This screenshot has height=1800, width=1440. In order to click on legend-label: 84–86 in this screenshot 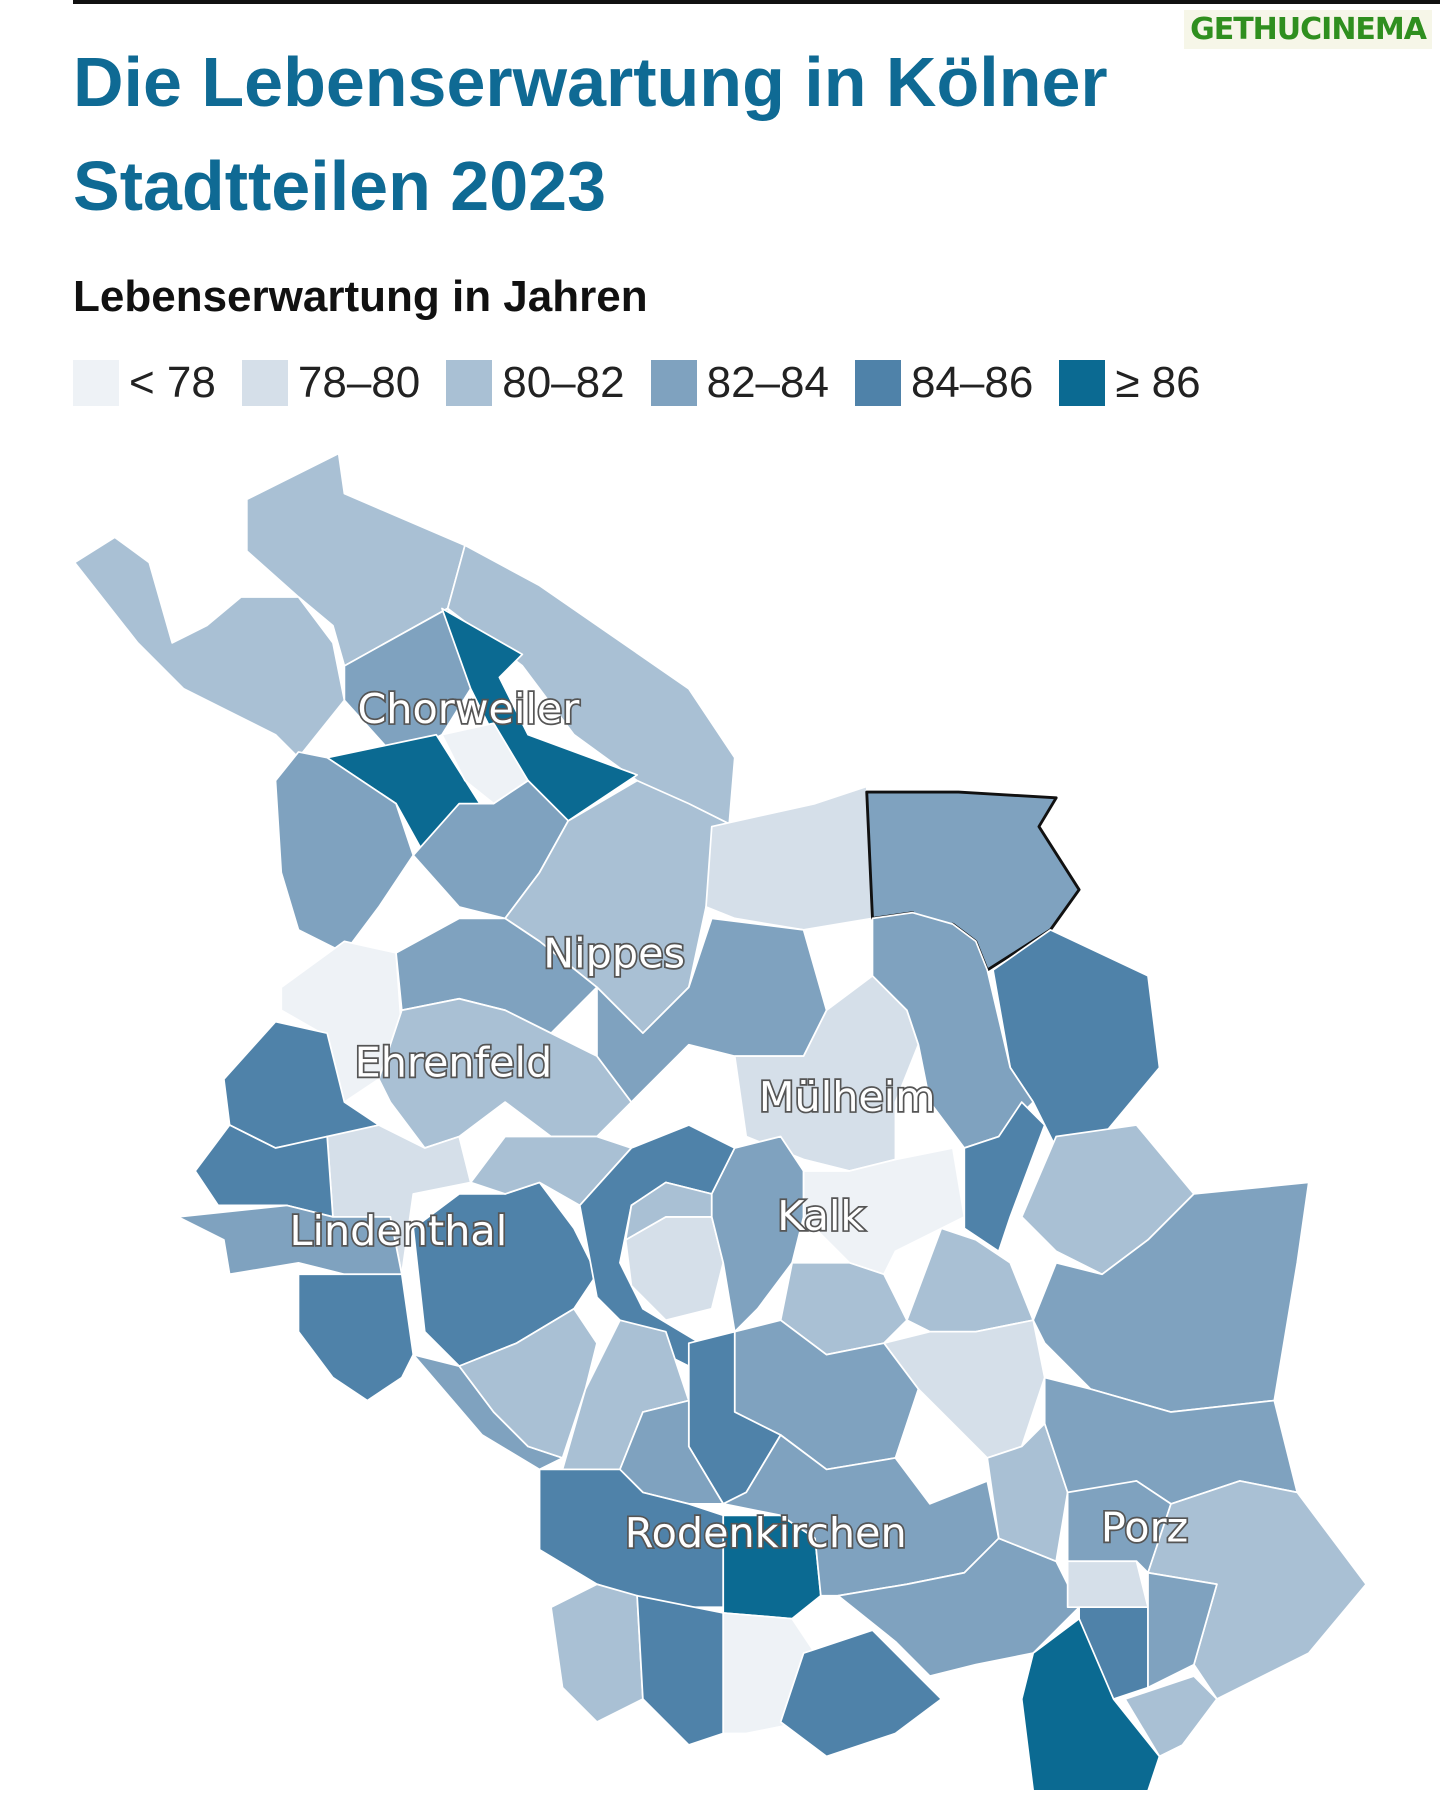, I will do `click(972, 382)`.